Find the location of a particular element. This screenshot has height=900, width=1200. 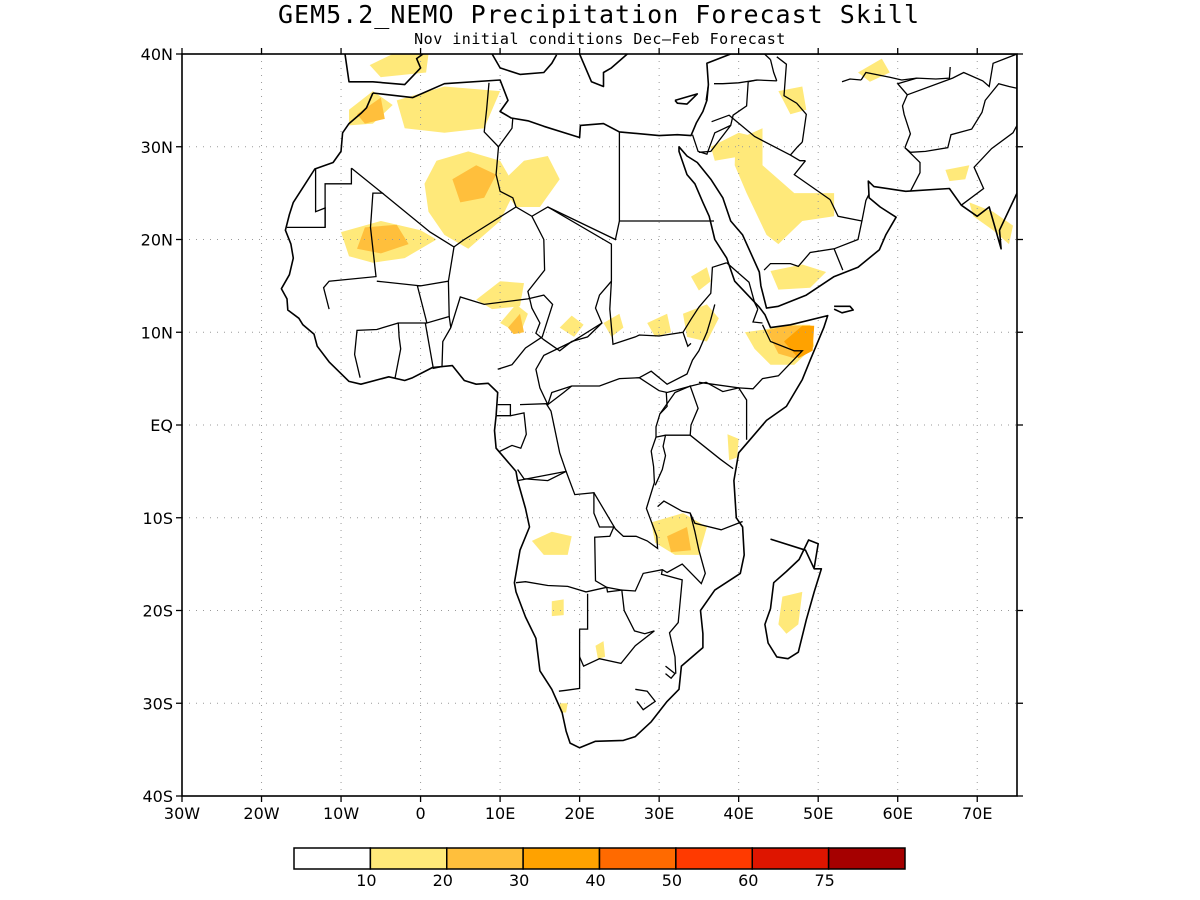

x-tick-label: 20W is located at coordinates (261, 813).